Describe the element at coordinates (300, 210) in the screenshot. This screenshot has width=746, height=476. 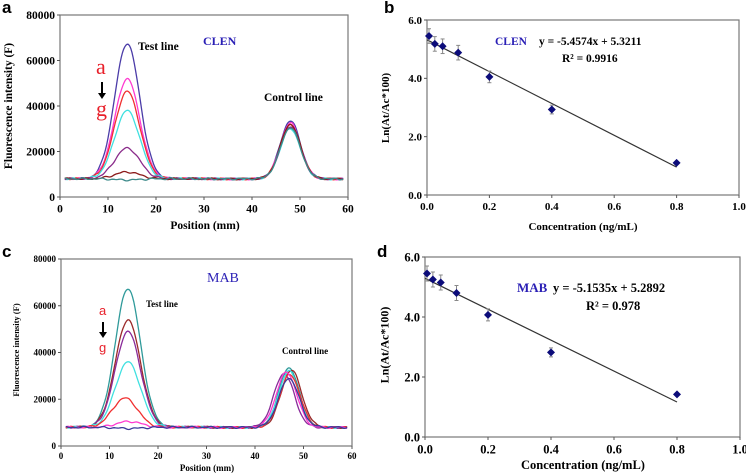
I see `x-tick-label-a: 50` at that location.